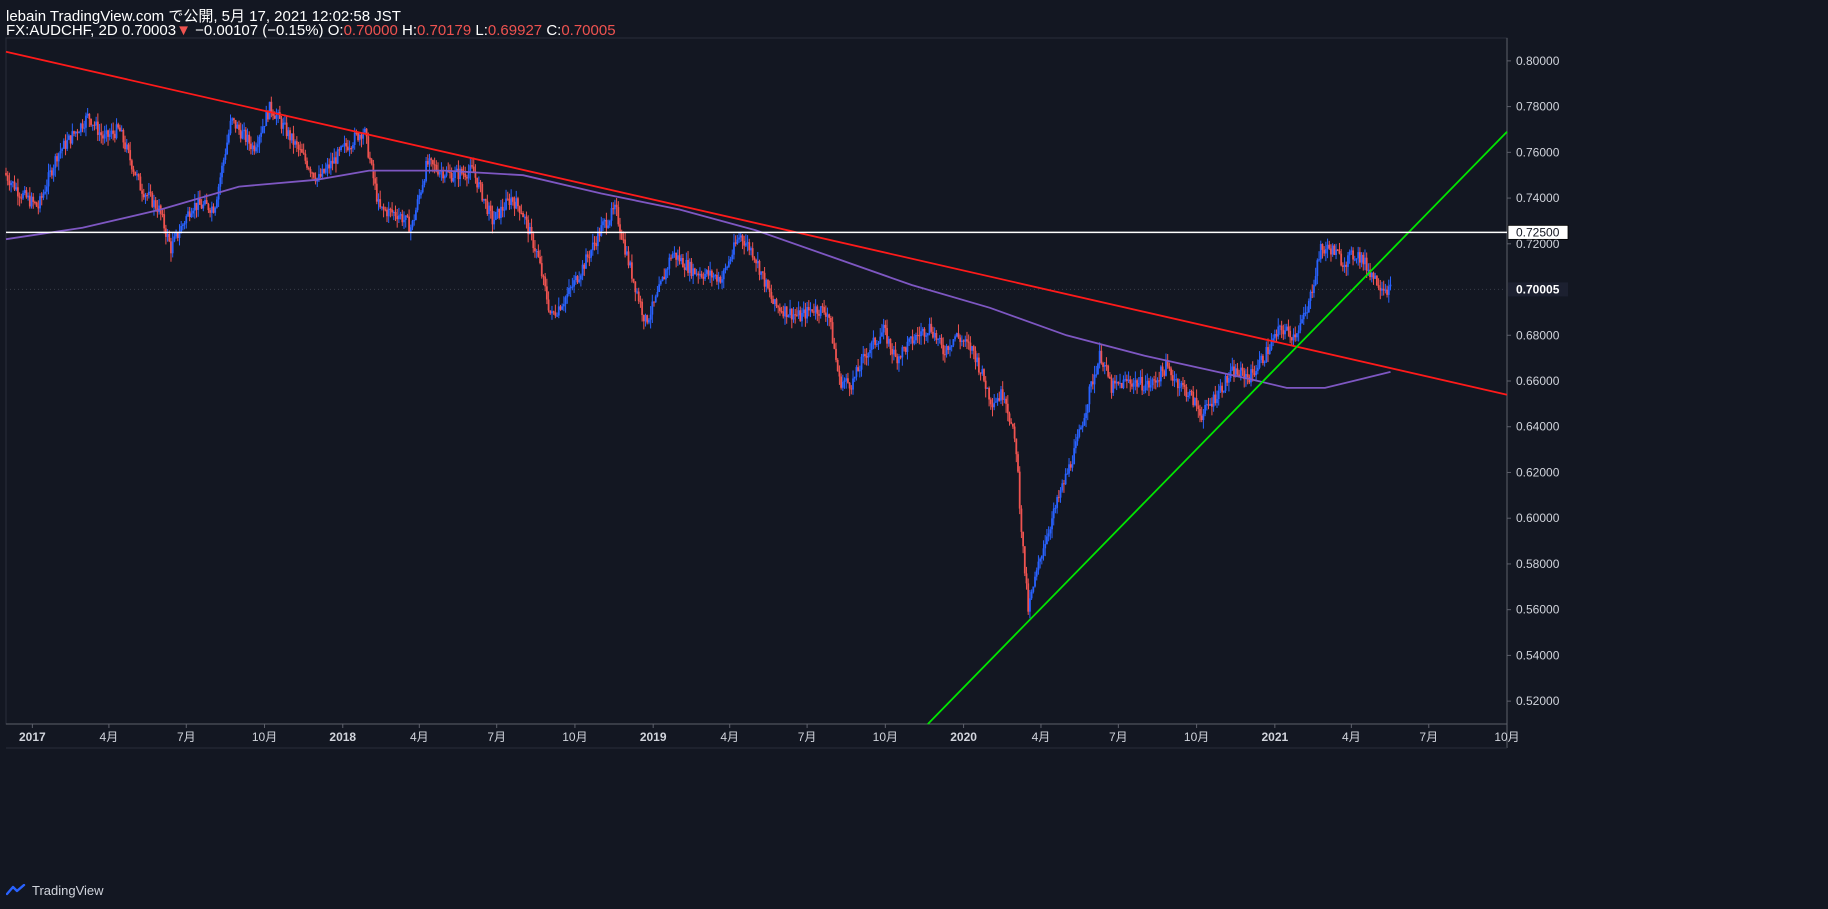 Image resolution: width=1828 pixels, height=909 pixels. Describe the element at coordinates (68, 890) in the screenshot. I see `footer-brand: TradingView` at that location.